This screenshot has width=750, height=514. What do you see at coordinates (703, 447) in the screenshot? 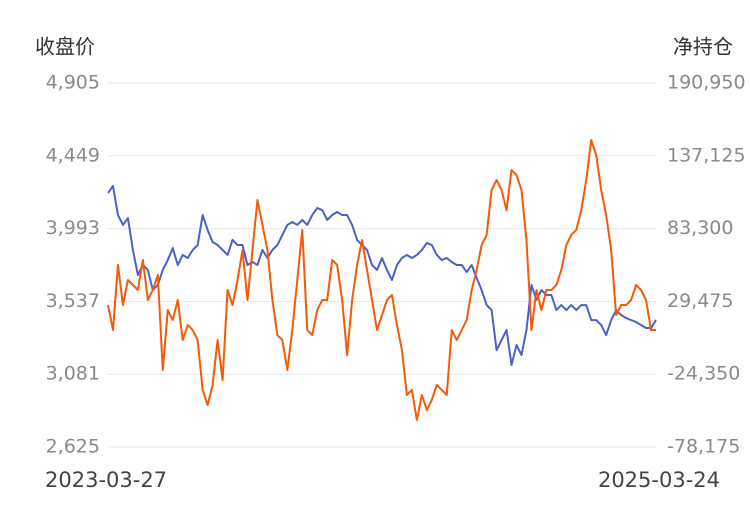
I see `y2-tick-label: -78,175` at bounding box center [703, 447].